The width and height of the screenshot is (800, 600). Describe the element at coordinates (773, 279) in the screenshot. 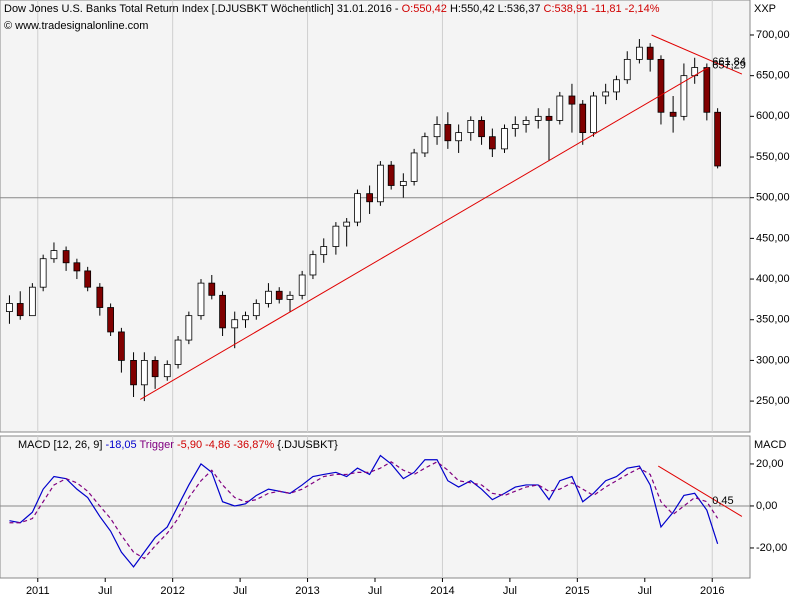

I see `y-tick-label: 400,00` at that location.